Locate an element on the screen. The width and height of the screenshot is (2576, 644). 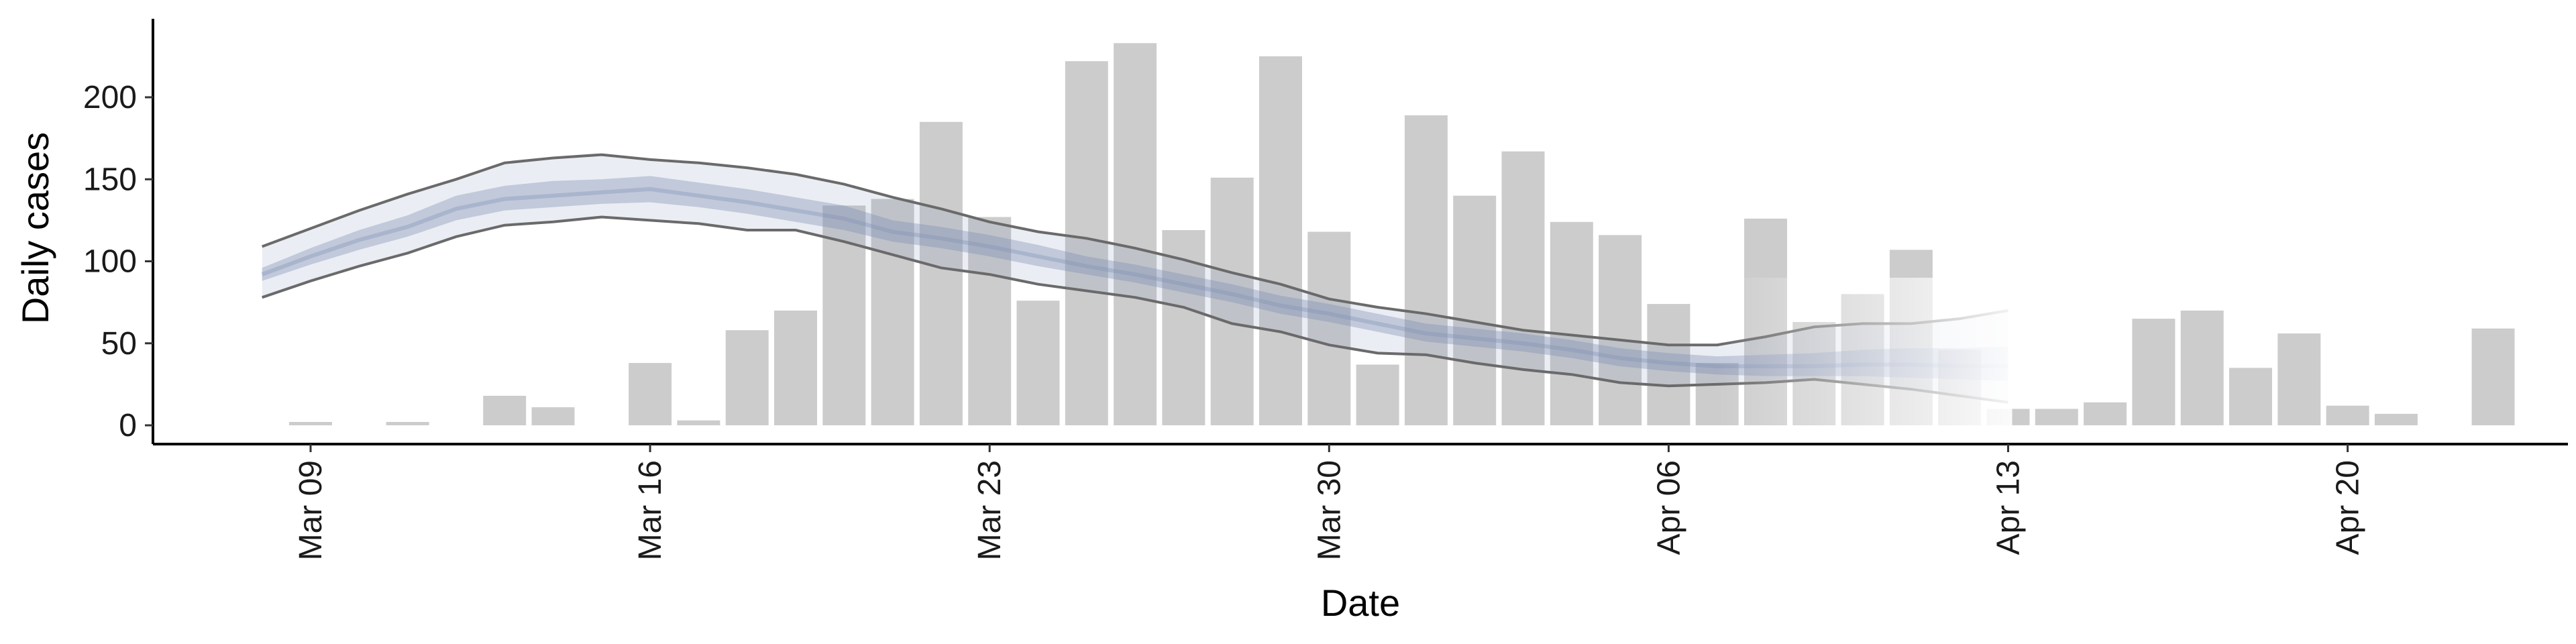
x-tick-label-2020-04-13: Apr 13 is located at coordinates (2009, 507).